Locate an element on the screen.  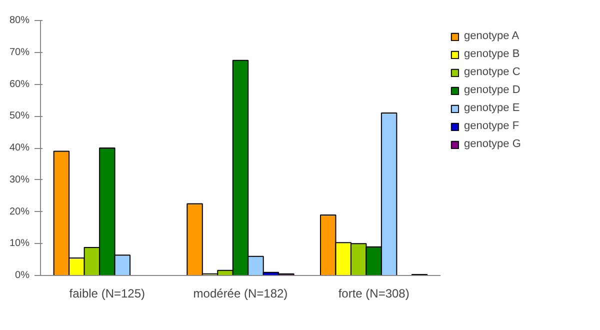
y-tick-label: 30% is located at coordinates (19, 180).